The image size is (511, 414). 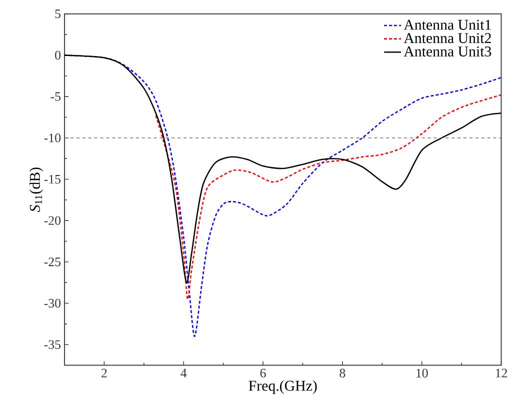 What do you see at coordinates (447, 25) in the screenshot?
I see `legend-label: Antenna Unit1` at bounding box center [447, 25].